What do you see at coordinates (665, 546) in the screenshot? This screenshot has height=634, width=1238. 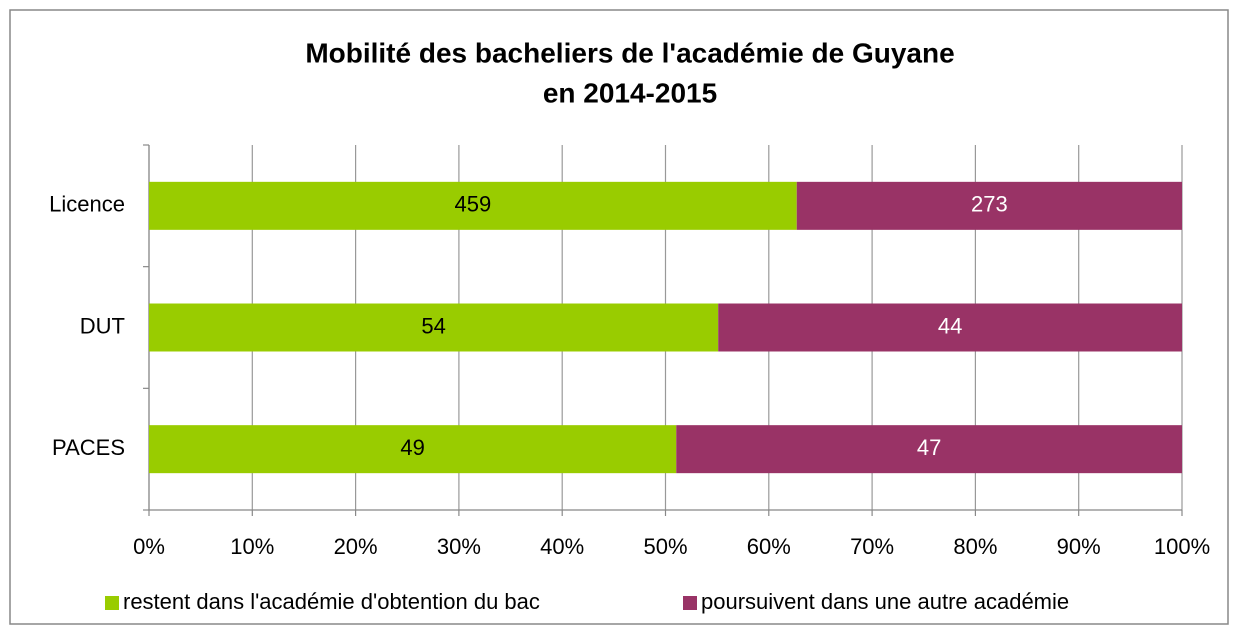 I see `x-tick-label: 50%` at bounding box center [665, 546].